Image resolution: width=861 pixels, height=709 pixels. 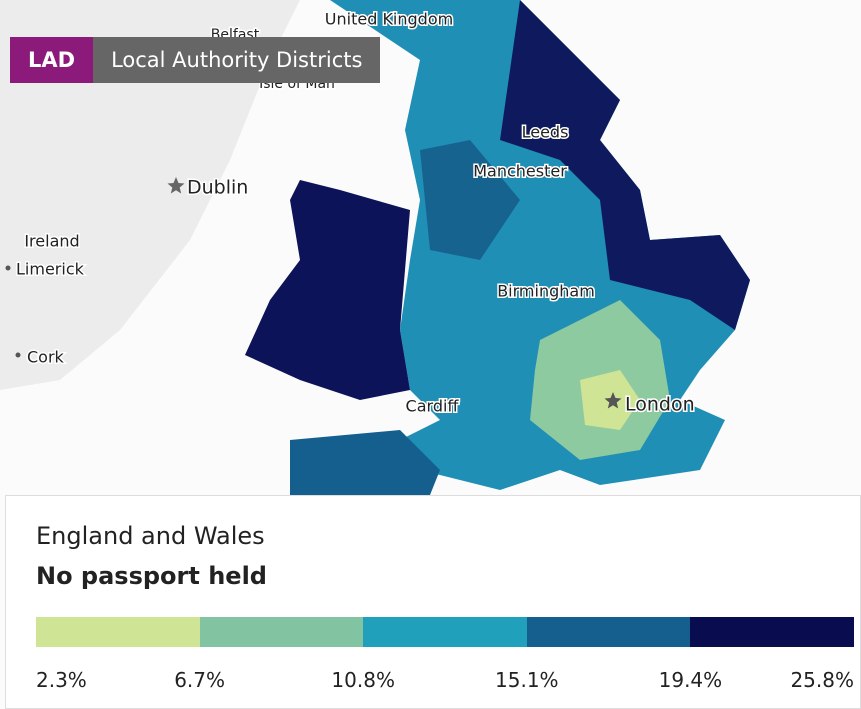 What do you see at coordinates (327, 290) in the screenshot?
I see `wales` at bounding box center [327, 290].